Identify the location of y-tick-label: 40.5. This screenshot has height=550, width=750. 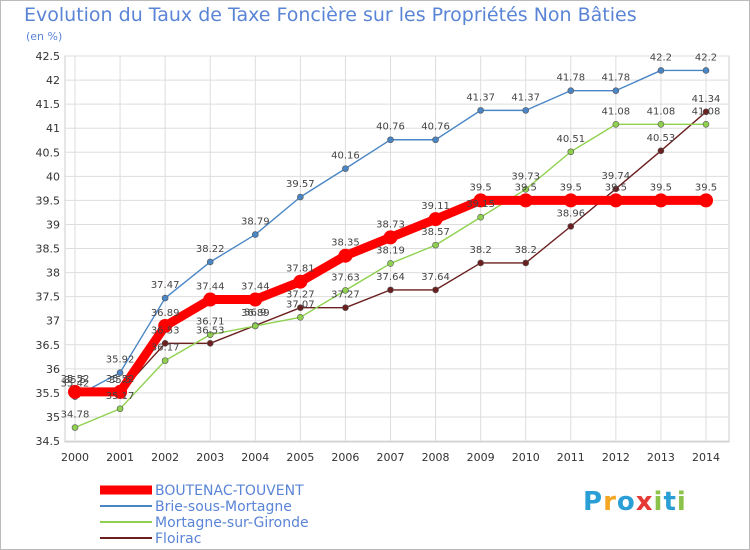
(48, 152).